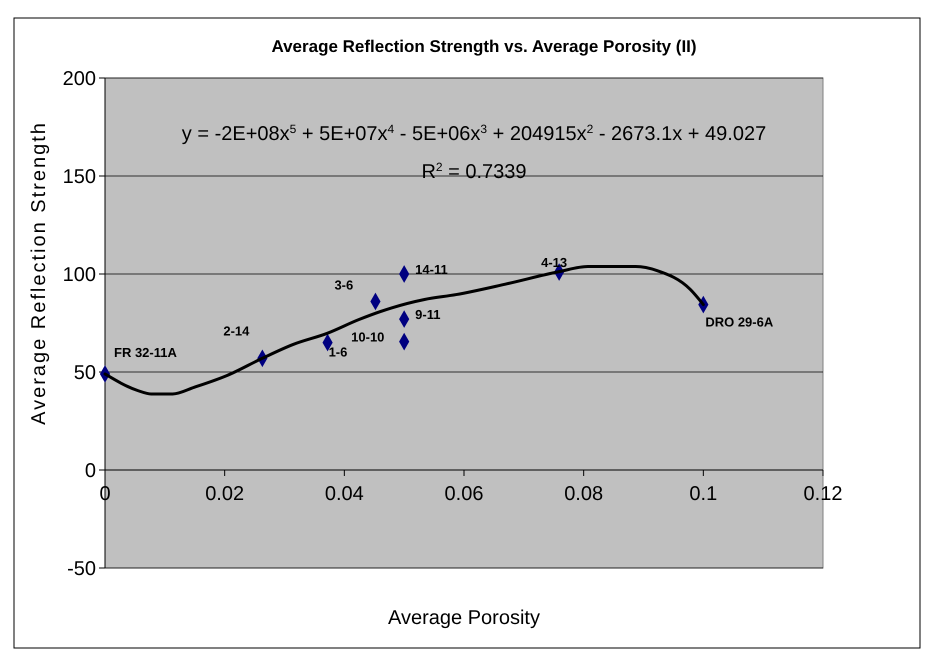  I want to click on annotation: 4-13, so click(554, 262).